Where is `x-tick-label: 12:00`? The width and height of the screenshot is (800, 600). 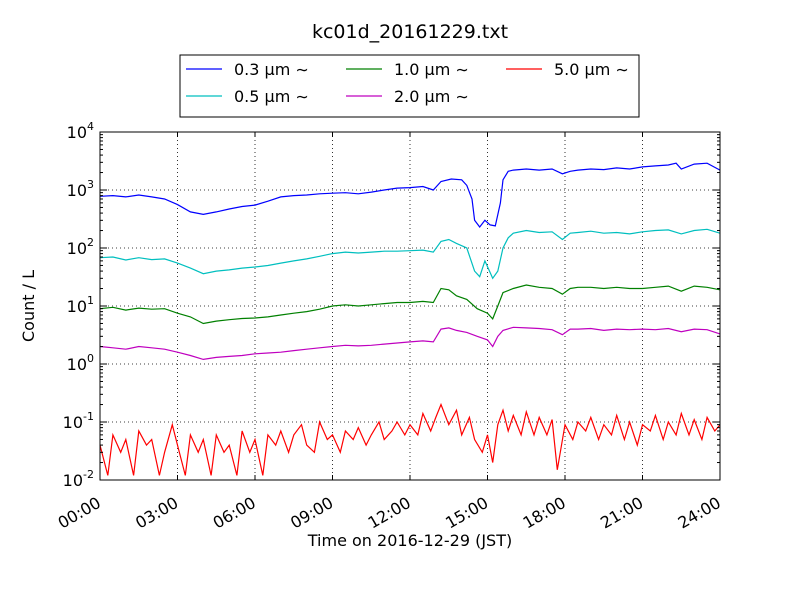
x-tick-label: 12:00 is located at coordinates (389, 513).